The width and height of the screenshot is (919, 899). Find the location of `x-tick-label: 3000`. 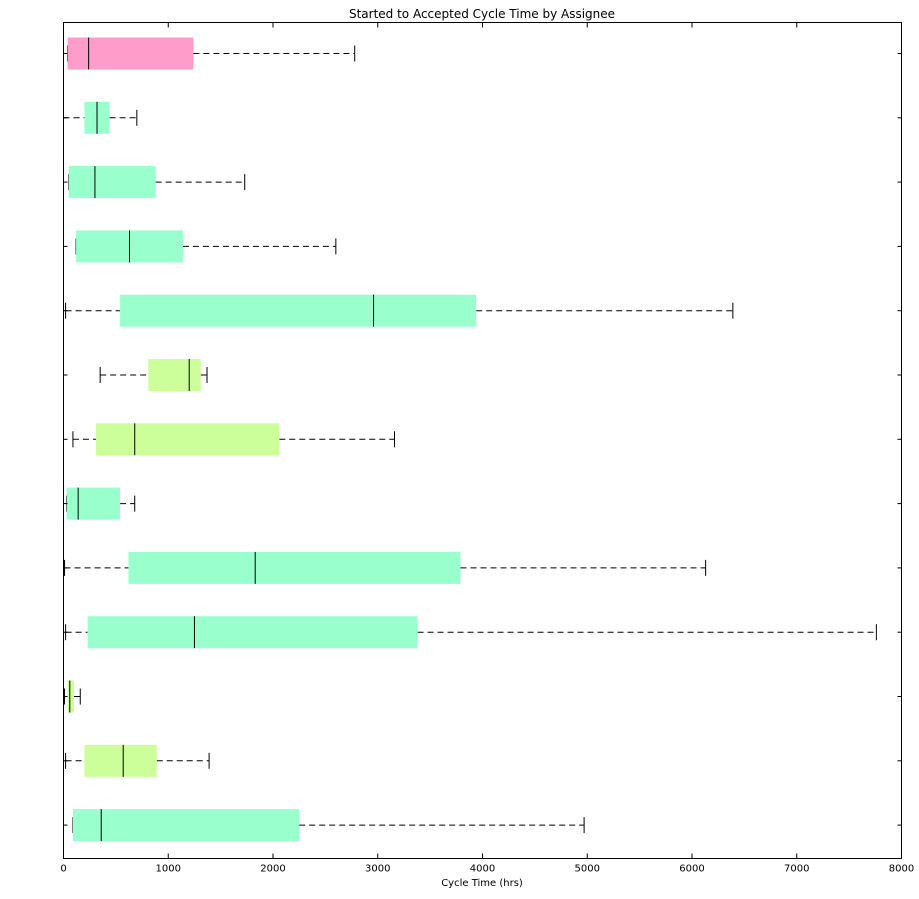

x-tick-label: 3000 is located at coordinates (377, 869).